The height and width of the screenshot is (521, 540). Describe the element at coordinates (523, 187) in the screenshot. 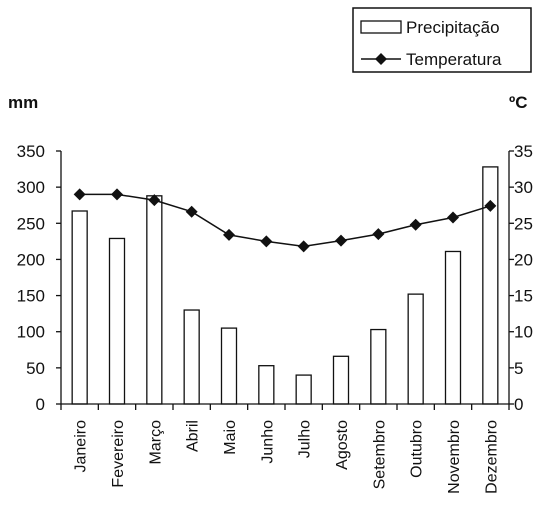

I see `right-tick-label: 30` at that location.